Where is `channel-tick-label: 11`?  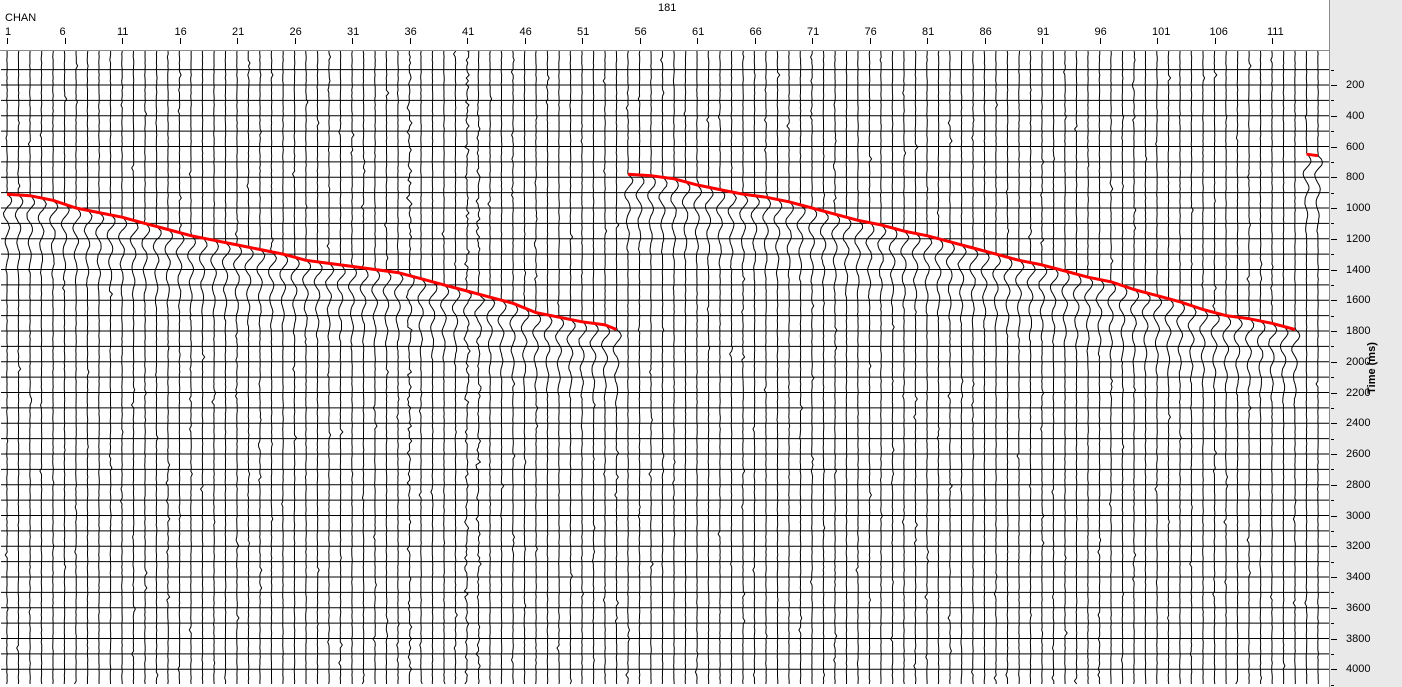
channel-tick-label: 11 is located at coordinates (123, 32).